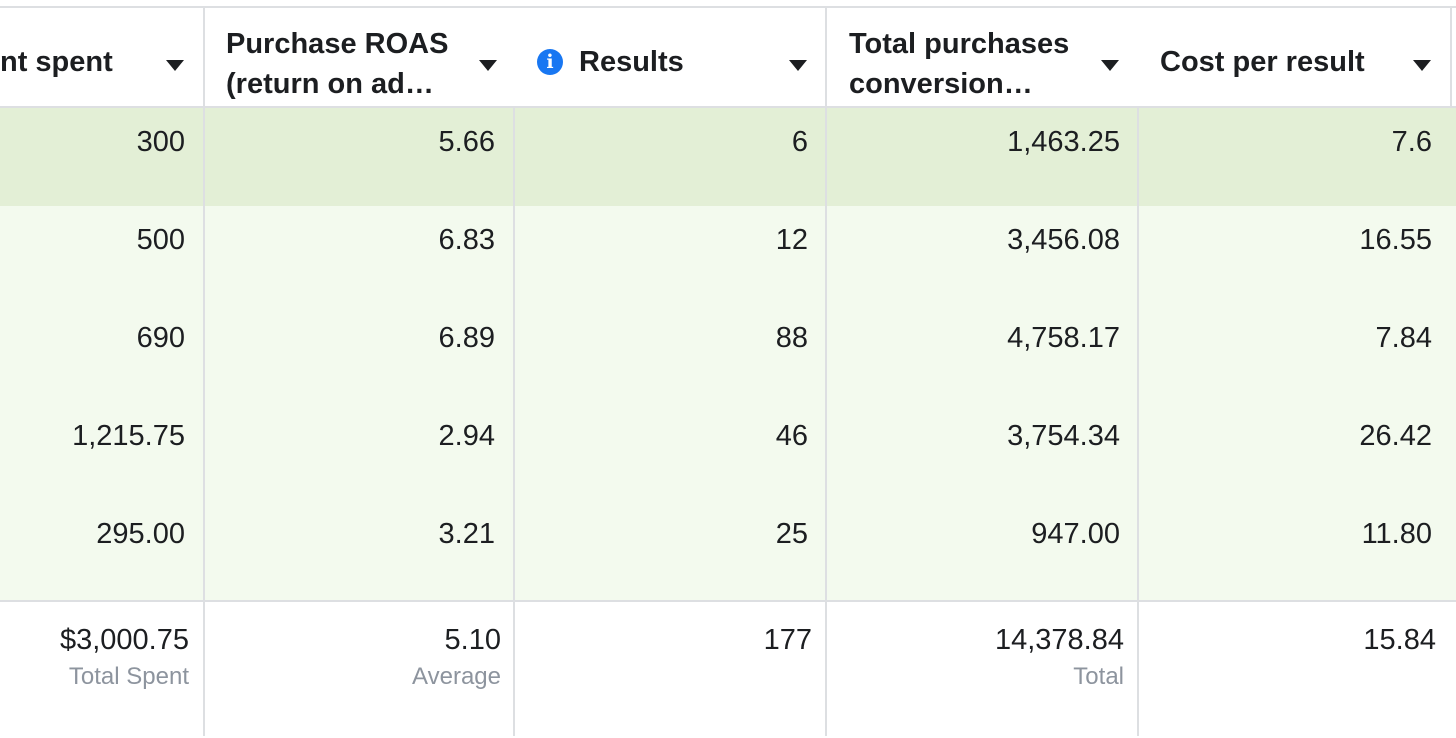 Image resolution: width=1456 pixels, height=738 pixels. I want to click on summary-value: 14,378.84, so click(1059, 640).